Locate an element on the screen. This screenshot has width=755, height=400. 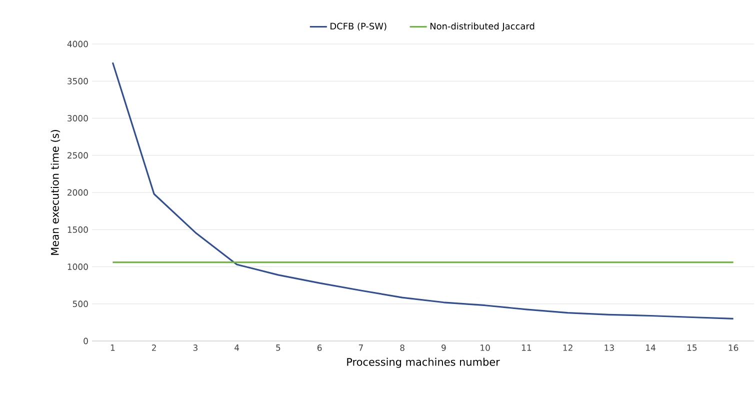
x-tick-label: 11 is located at coordinates (527, 347).